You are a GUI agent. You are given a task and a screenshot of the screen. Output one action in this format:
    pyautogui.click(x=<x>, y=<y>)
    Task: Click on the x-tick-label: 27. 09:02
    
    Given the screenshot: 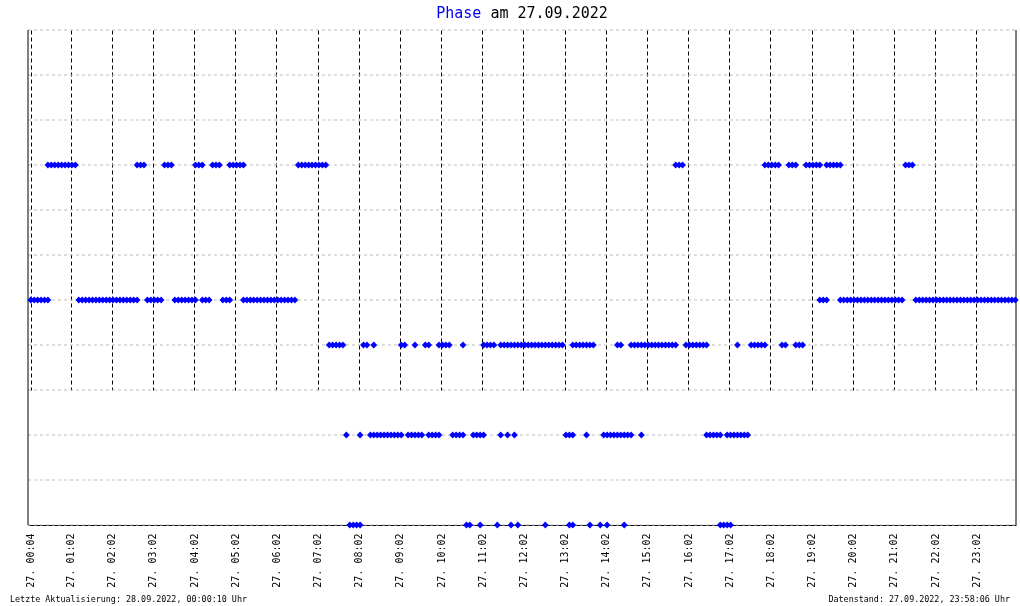 What is the action you would take?
    pyautogui.click(x=400, y=560)
    